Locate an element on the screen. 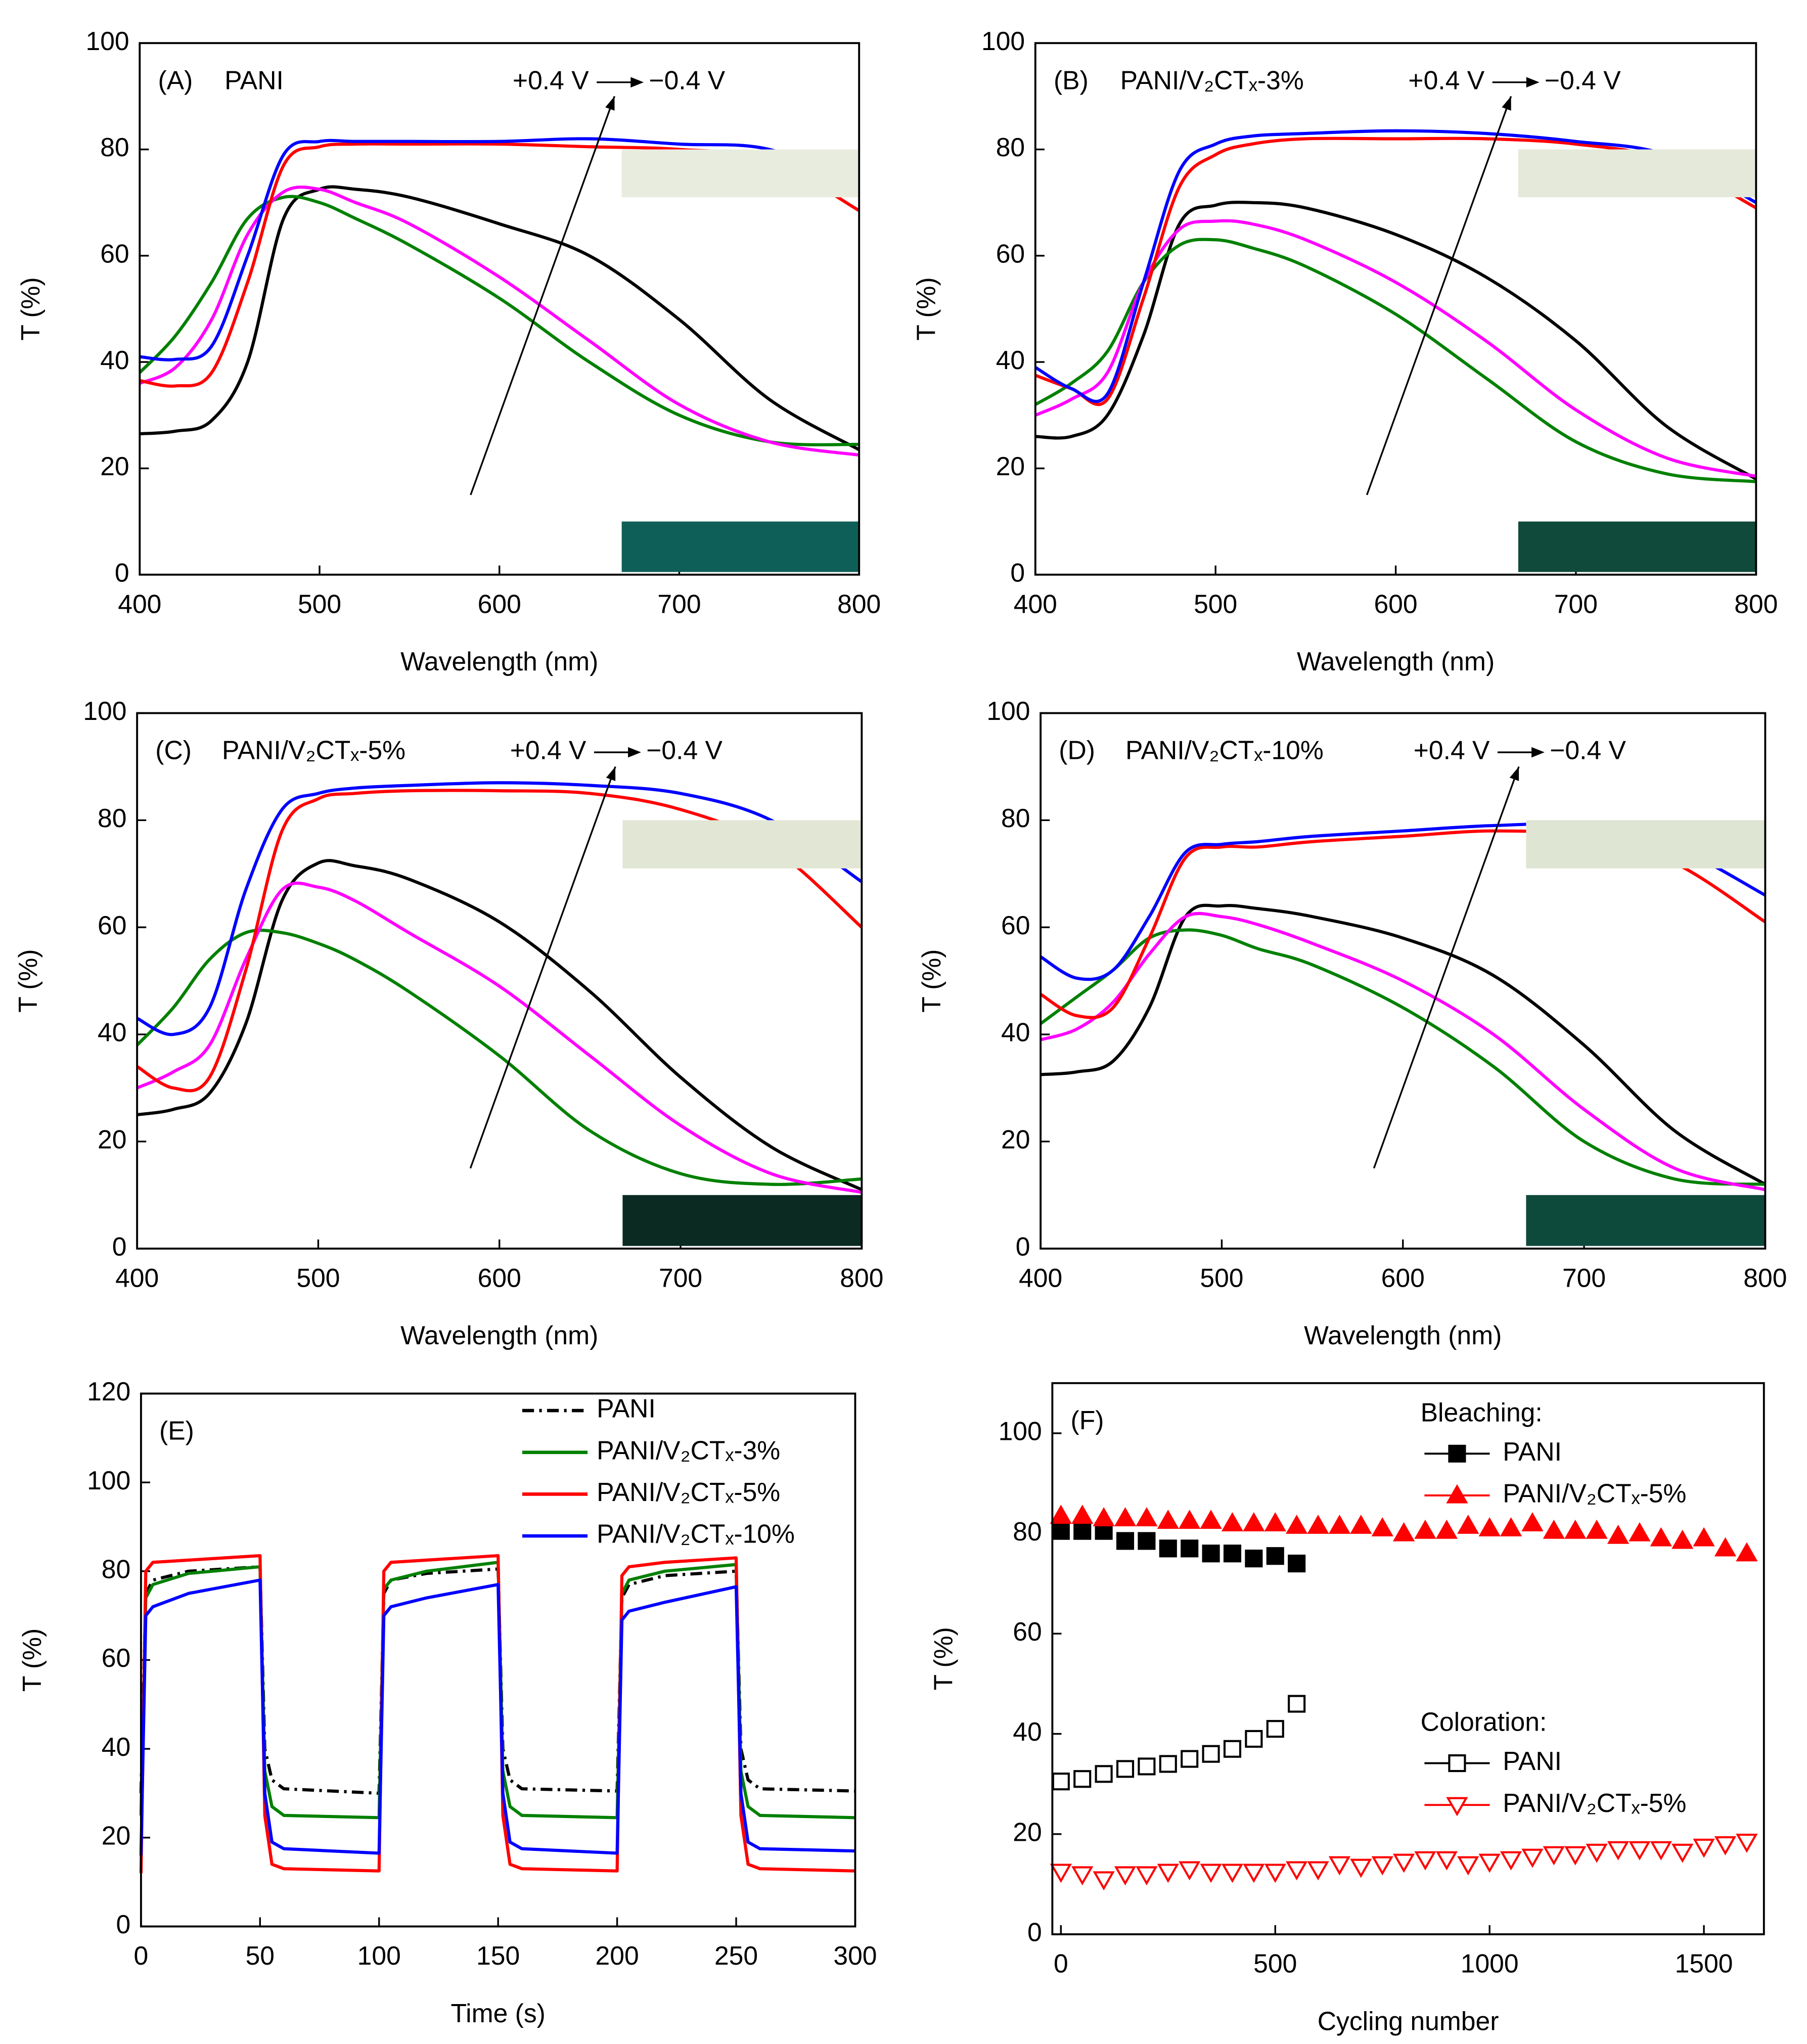  x-tick-label: 1000 is located at coordinates (1490, 1964).